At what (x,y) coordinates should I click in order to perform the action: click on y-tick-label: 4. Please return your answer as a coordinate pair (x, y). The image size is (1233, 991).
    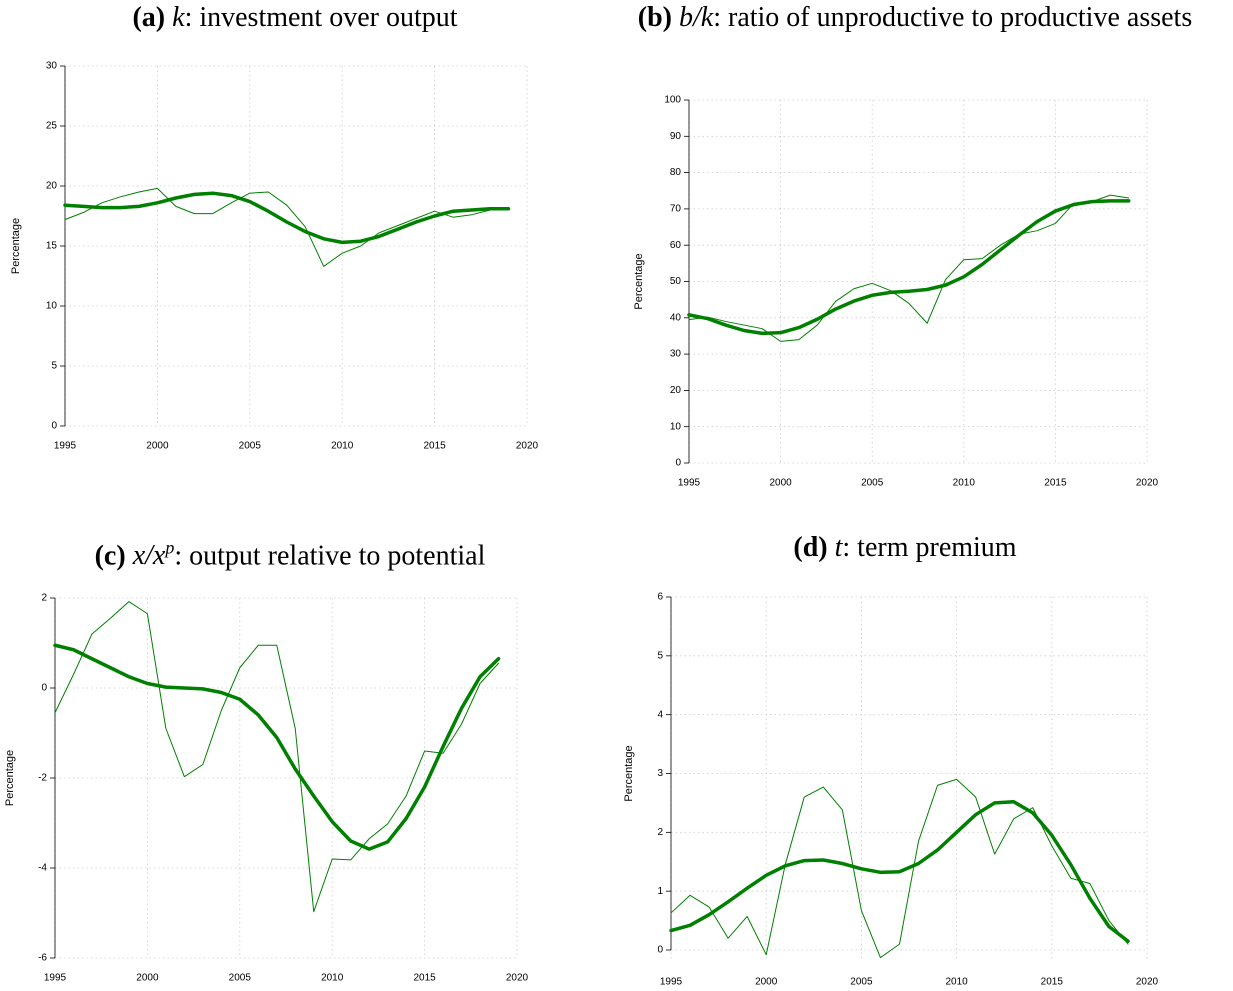
    Looking at the image, I should click on (660, 714).